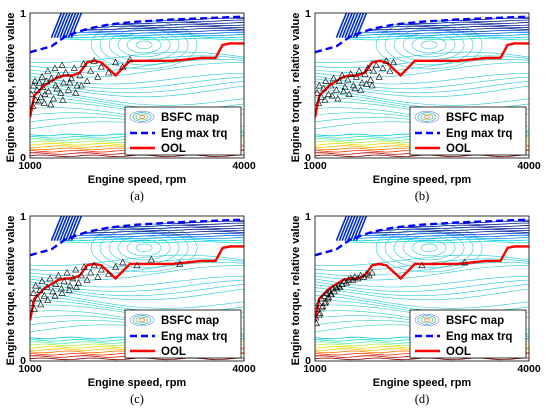 Image resolution: width=550 pixels, height=415 pixels. Describe the element at coordinates (244, 166) in the screenshot. I see `x-tick-label: 4000` at that location.